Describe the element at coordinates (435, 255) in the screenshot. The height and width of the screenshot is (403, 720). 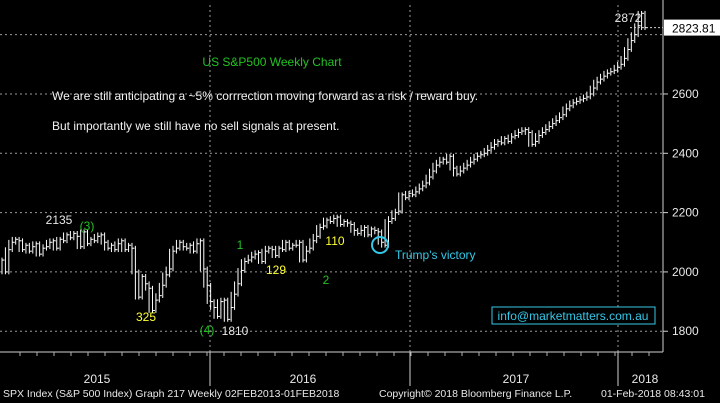
I see `annotation-label: Trump's victory` at that location.